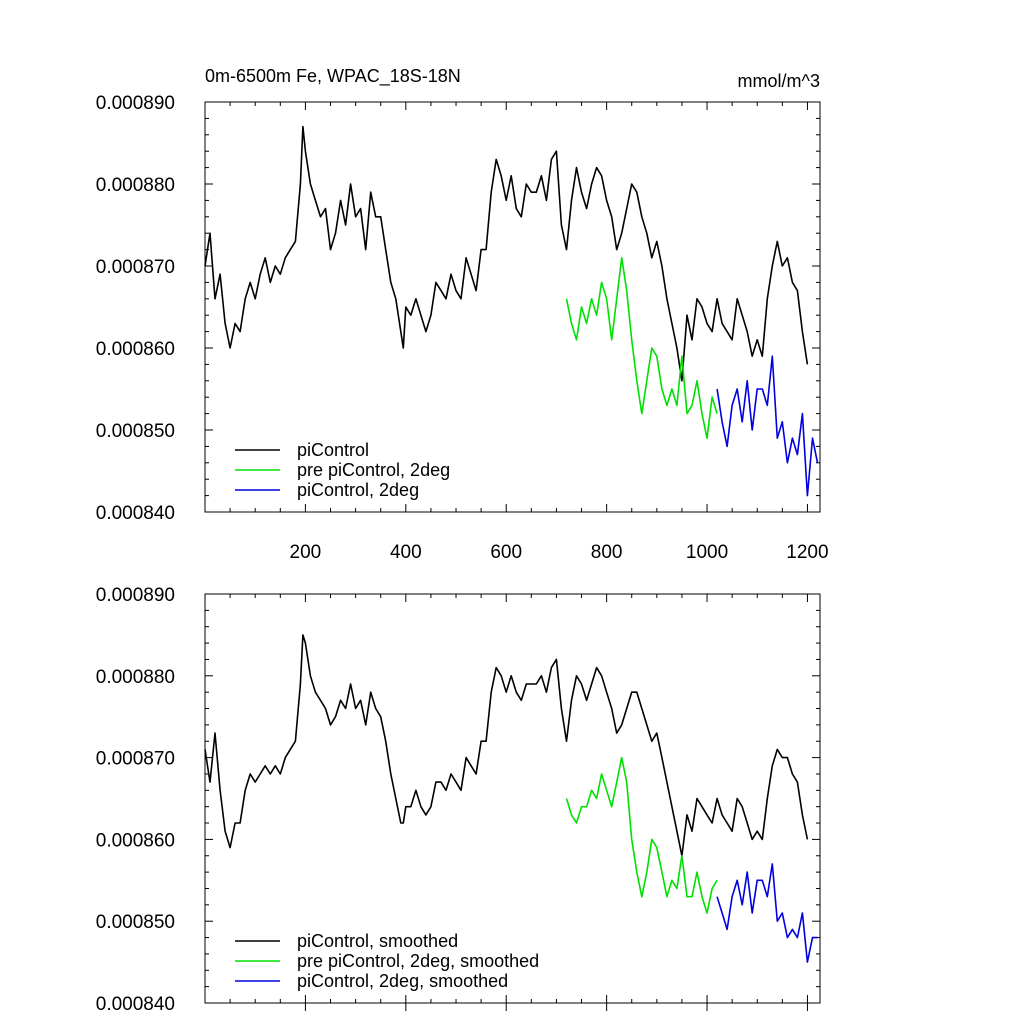 The width and height of the screenshot is (1024, 1024). I want to click on series-line-pre-picontrol-2deg-smoothed, so click(641, 835).